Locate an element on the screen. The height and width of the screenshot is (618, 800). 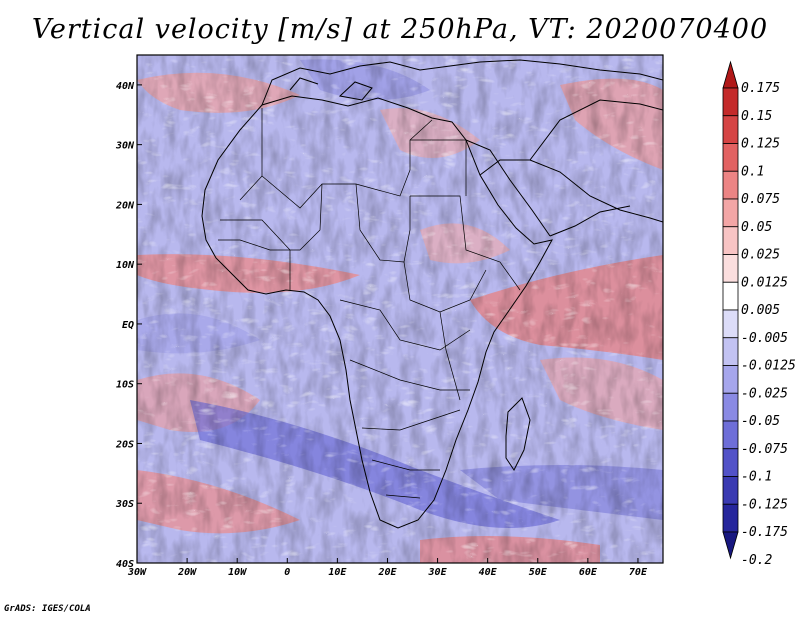
x-tick-label: 20W is located at coordinates (187, 572).